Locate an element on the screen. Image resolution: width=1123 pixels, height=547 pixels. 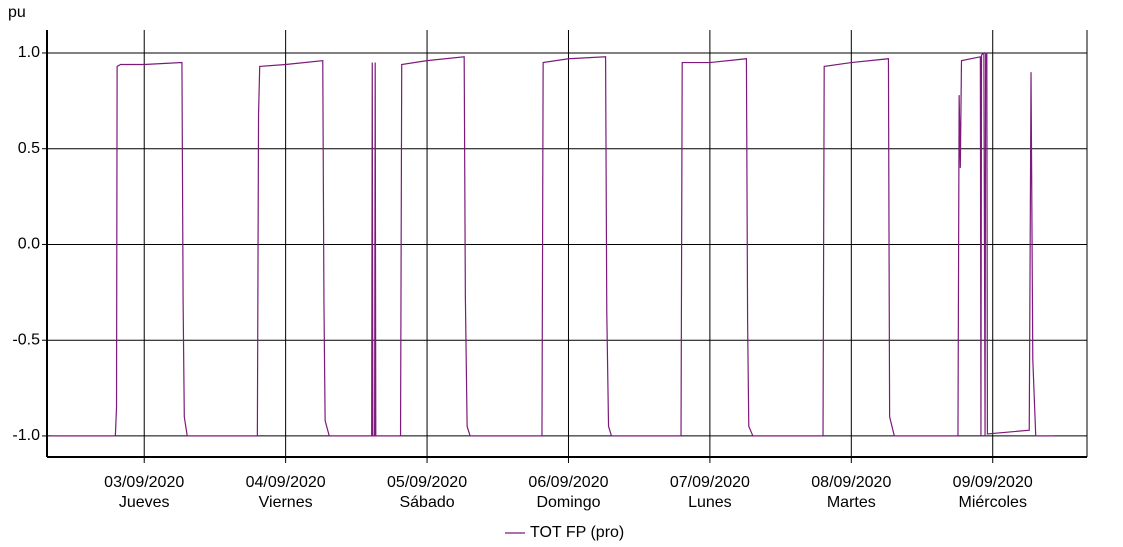
y-tick-label: -0.5 is located at coordinates (26, 339).